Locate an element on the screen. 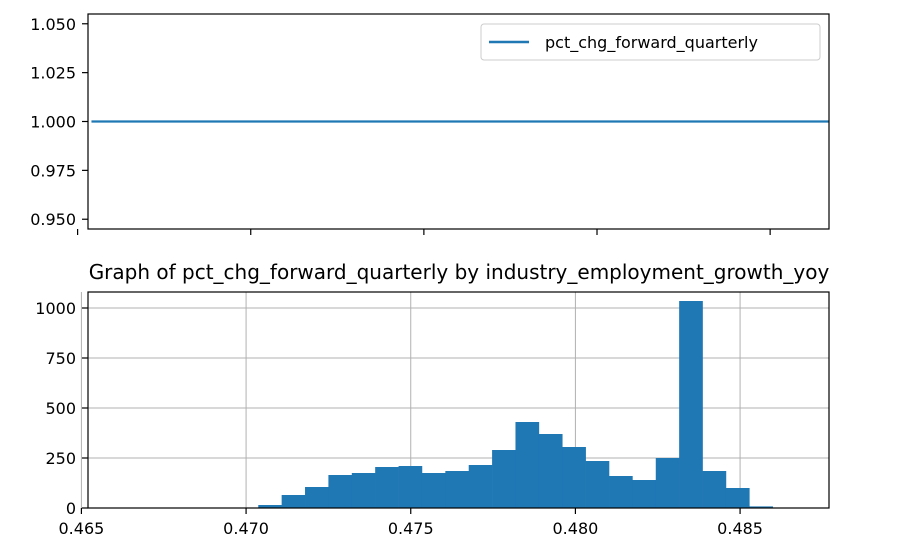 This screenshot has width=917, height=554. top-y-axis: 0.950 0.975 1.000 1.025 1.050 is located at coordinates (59, 122).